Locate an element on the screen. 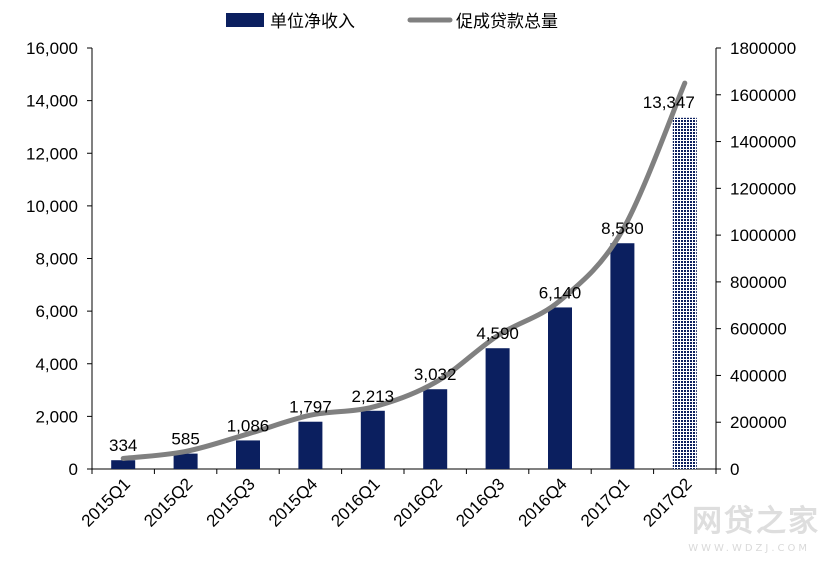 The image size is (832, 562). x-category-label: 2017Q2 is located at coordinates (667, 502).